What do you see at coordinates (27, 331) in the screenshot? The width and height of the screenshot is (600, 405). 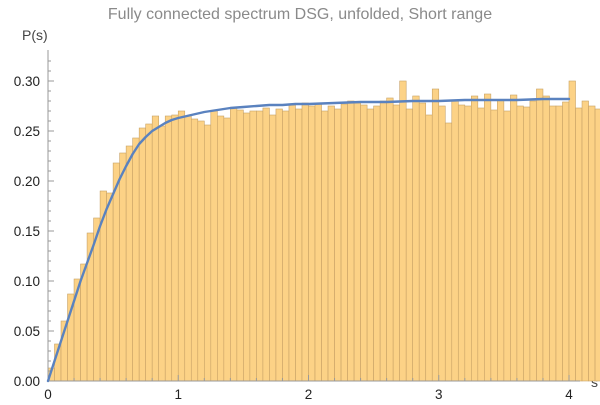 I see `y-tick-label: 0.05` at bounding box center [27, 331].